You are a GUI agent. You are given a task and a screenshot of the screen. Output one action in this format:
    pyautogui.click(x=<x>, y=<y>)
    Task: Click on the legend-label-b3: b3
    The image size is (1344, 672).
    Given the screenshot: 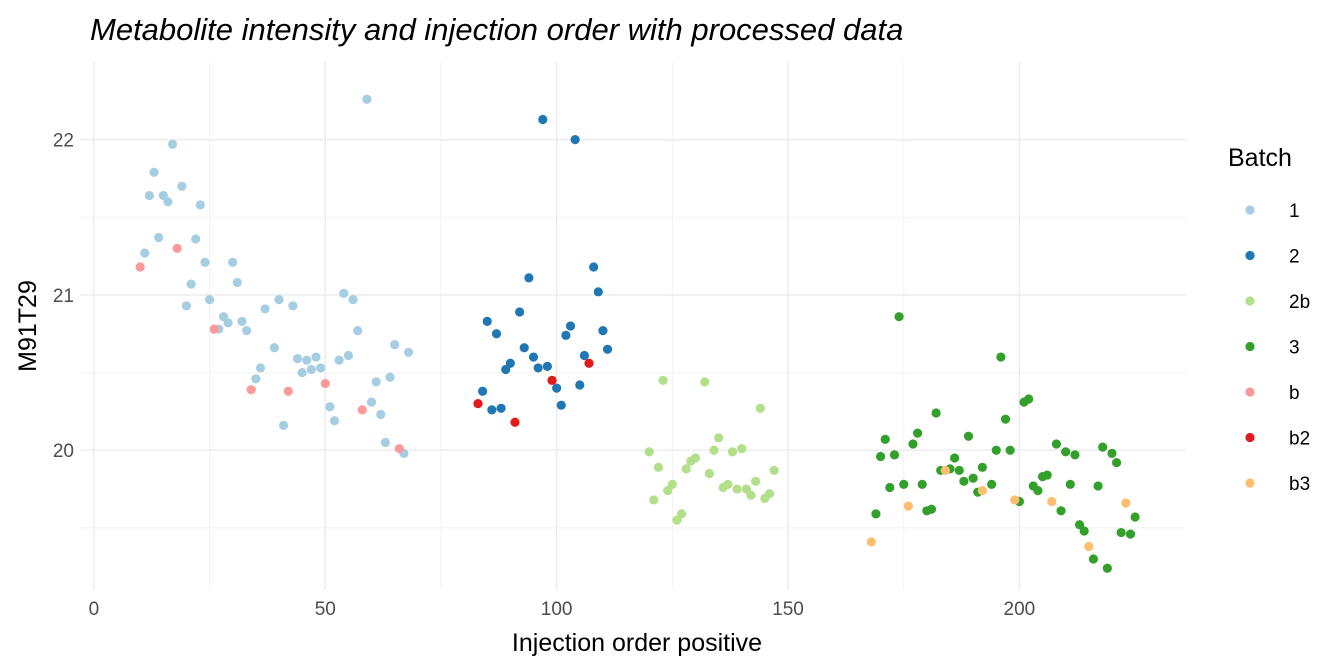 What is the action you would take?
    pyautogui.click(x=1299, y=484)
    